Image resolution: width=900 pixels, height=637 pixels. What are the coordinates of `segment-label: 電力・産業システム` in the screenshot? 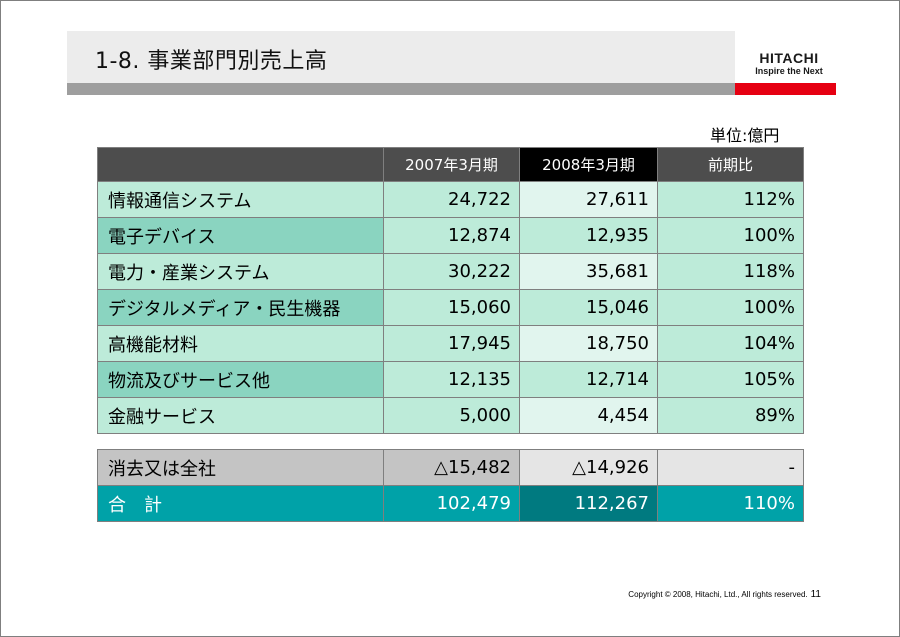 It's located at (240, 271).